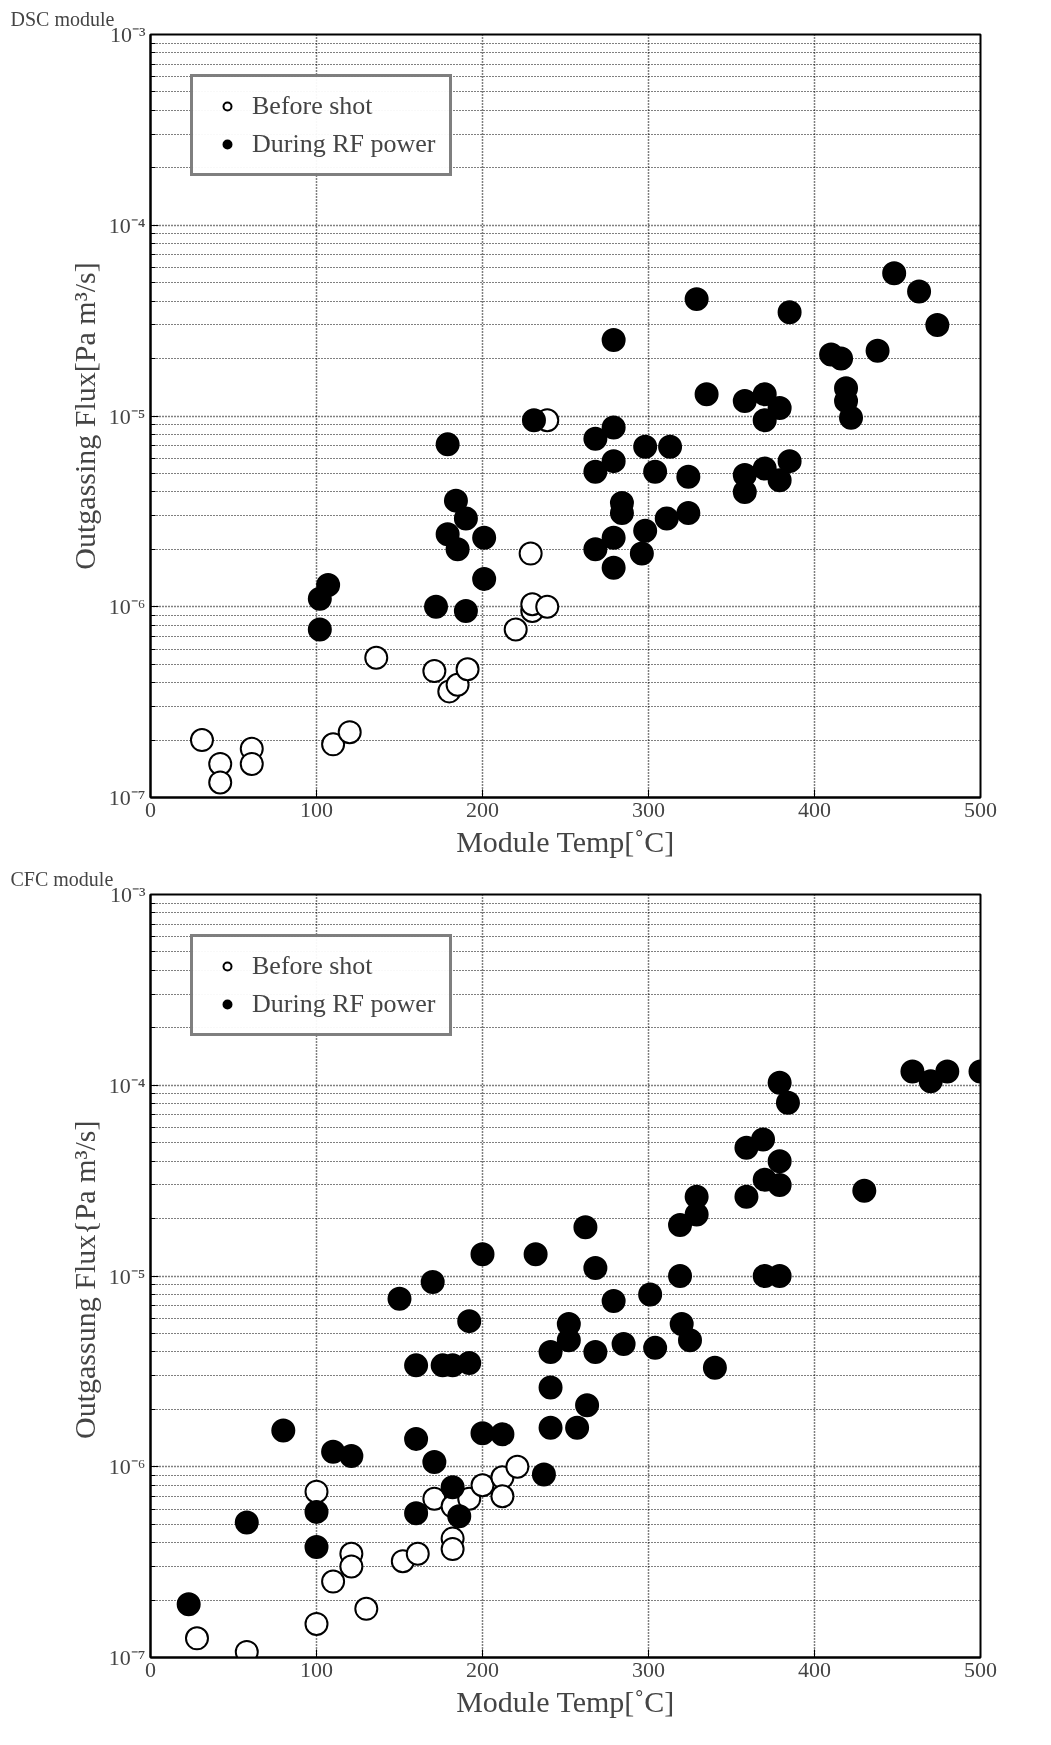  Describe the element at coordinates (84, 1279) in the screenshot. I see `y-axis-title: Outgassung Flux{Pa m³/s]` at that location.